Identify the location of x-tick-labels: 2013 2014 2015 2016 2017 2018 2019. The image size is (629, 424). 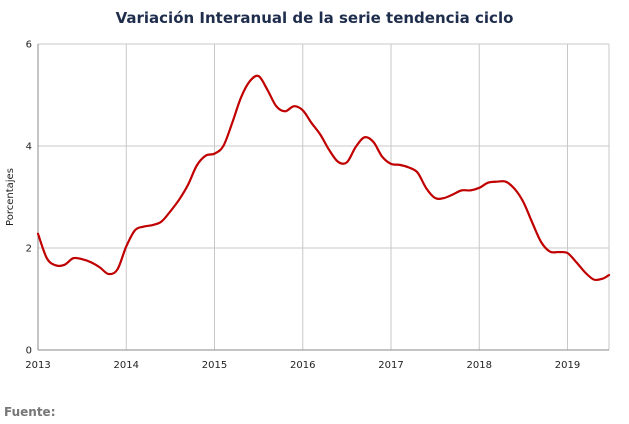
(302, 365).